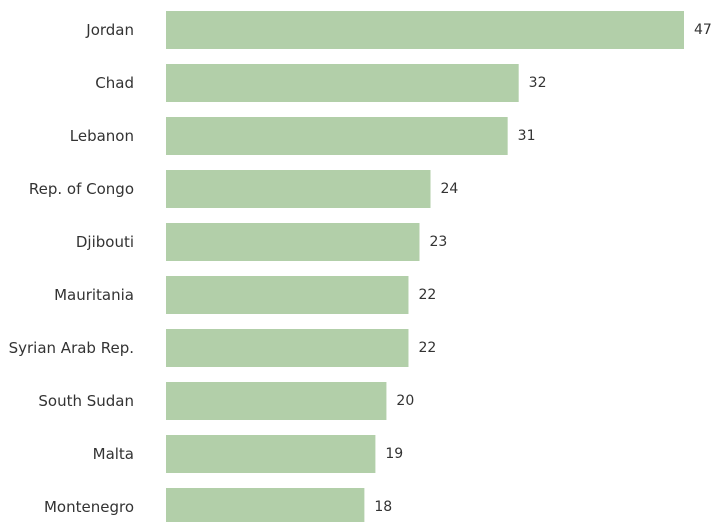 Image resolution: width=717 pixels, height=522 pixels. I want to click on bar-malta, so click(271, 454).